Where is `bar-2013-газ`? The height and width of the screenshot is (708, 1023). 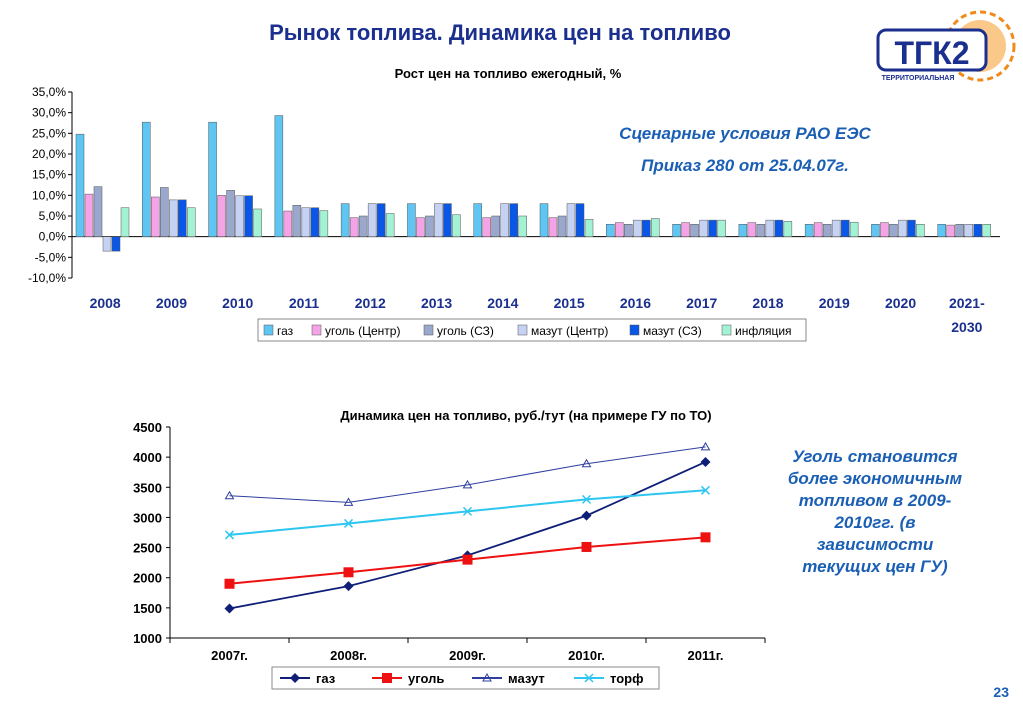 bar-2013-газ is located at coordinates (411, 220).